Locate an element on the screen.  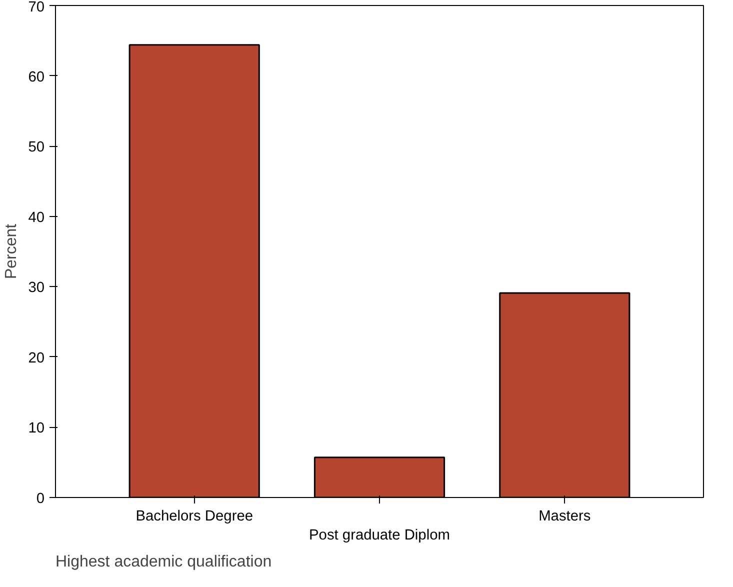
y-tick-label: 0 is located at coordinates (40, 499).